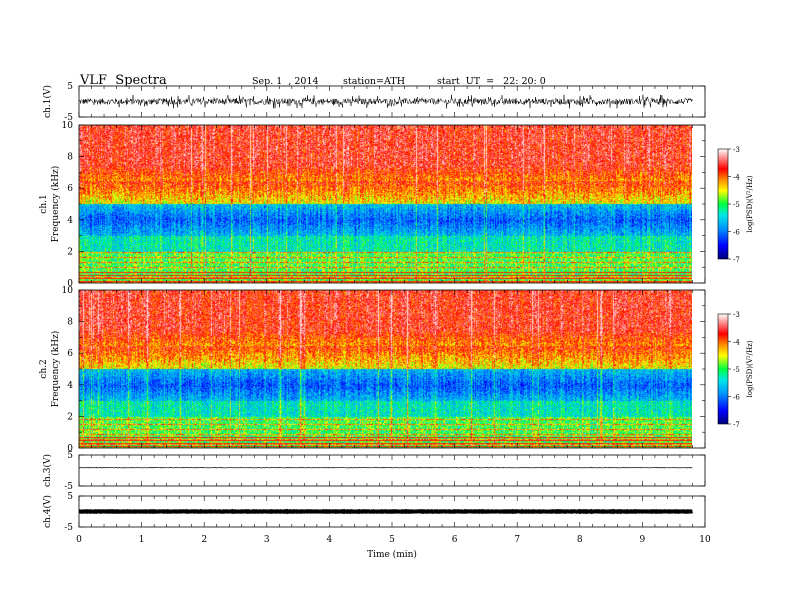 This screenshot has height=612, width=792. I want to click on figure-title: VLF Spectra, so click(123, 80).